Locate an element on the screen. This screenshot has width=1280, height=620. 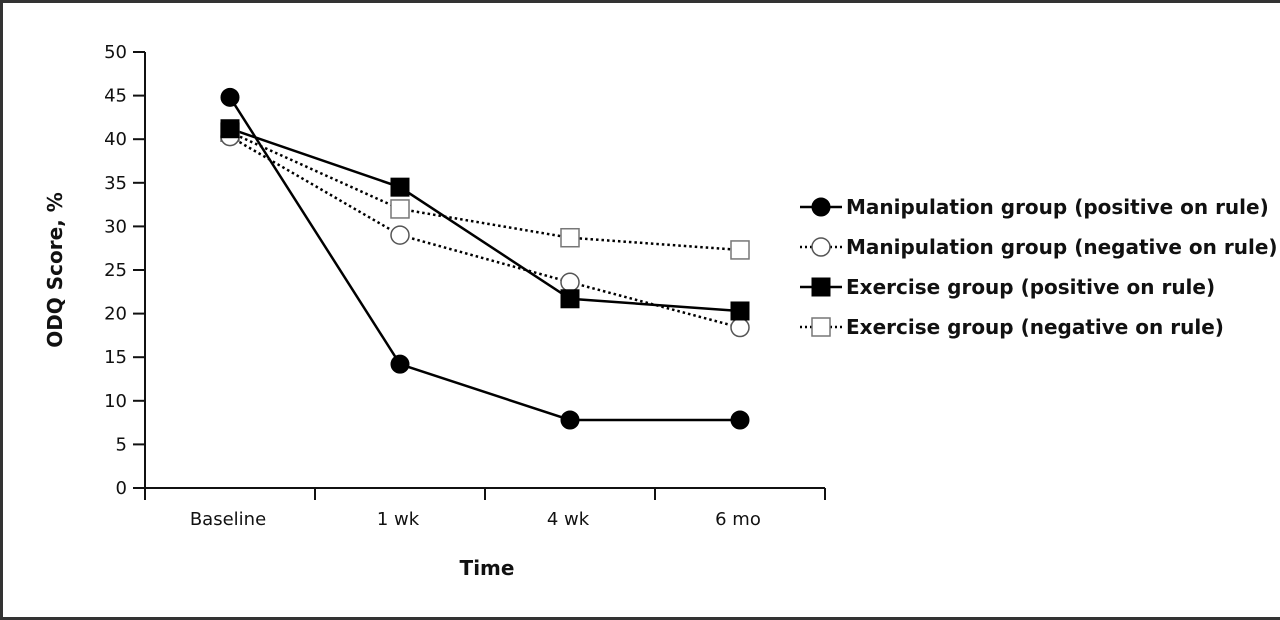
legend-label: Exercise group (positive on rule) is located at coordinates (1030, 287).